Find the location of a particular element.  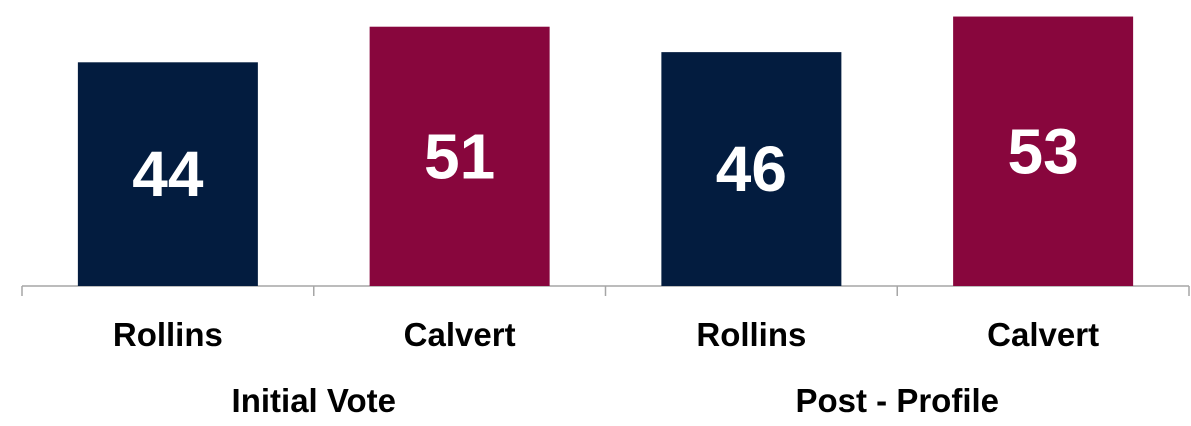

bar-value-label: 44 is located at coordinates (168, 174).